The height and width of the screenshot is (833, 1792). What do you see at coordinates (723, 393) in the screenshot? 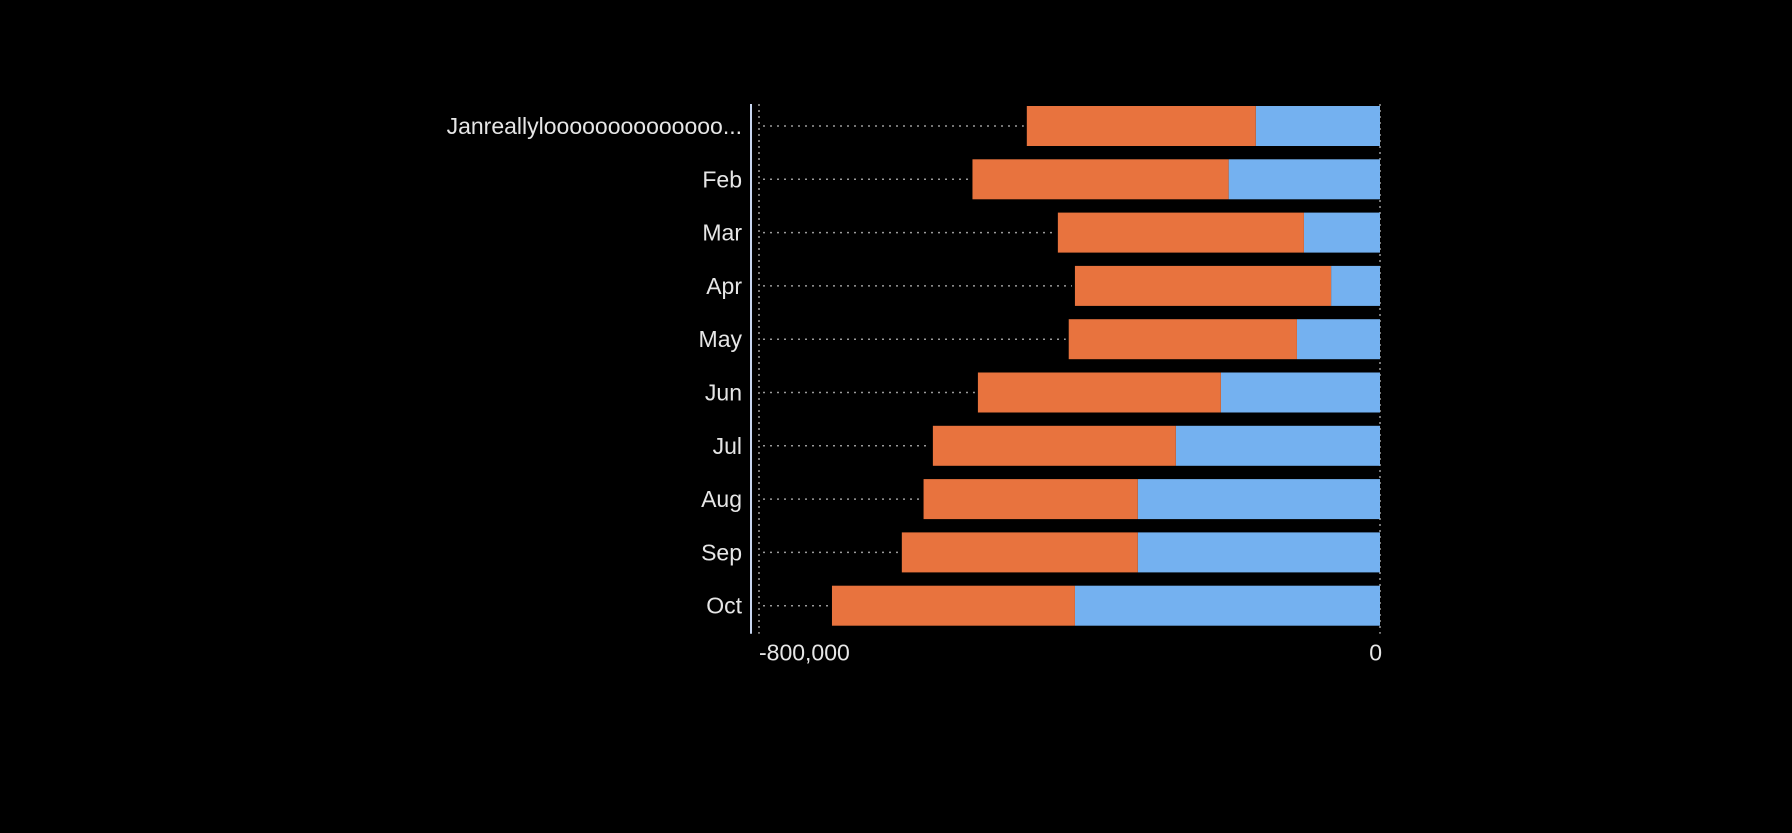
I see `category-label: Jun` at bounding box center [723, 393].